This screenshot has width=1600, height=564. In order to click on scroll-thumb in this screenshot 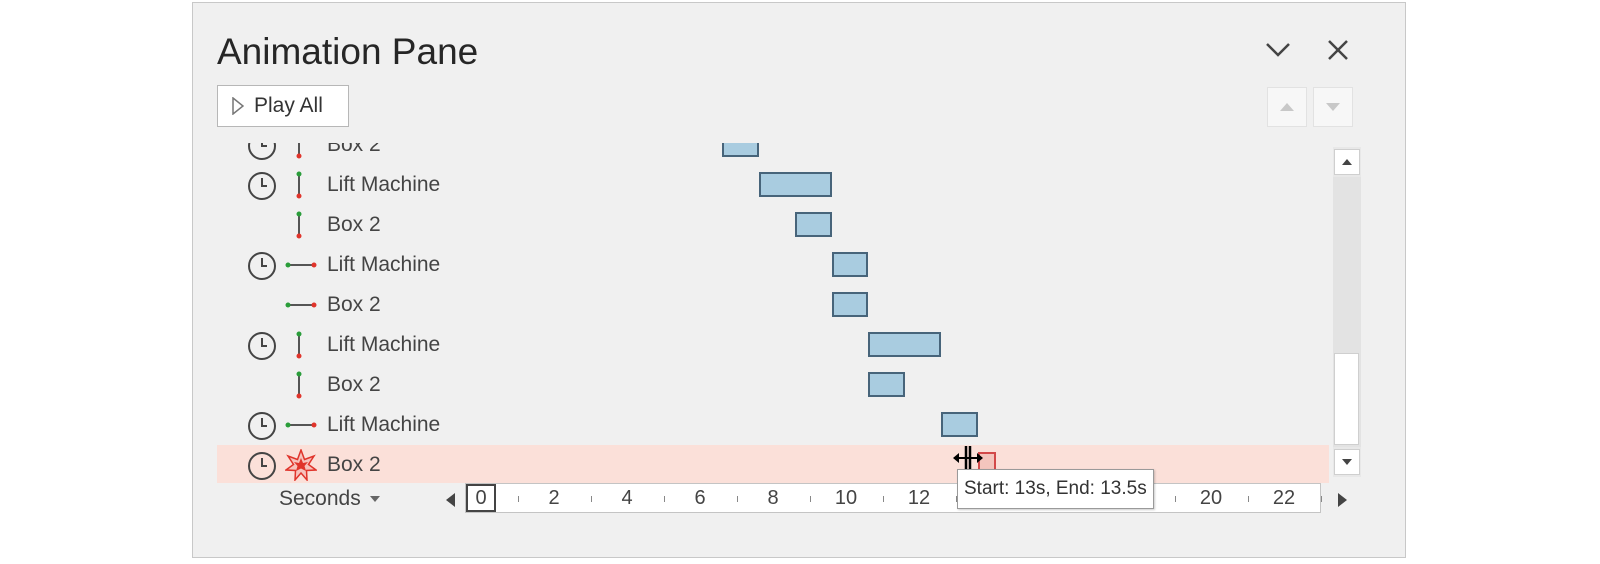, I will do `click(1346, 399)`.